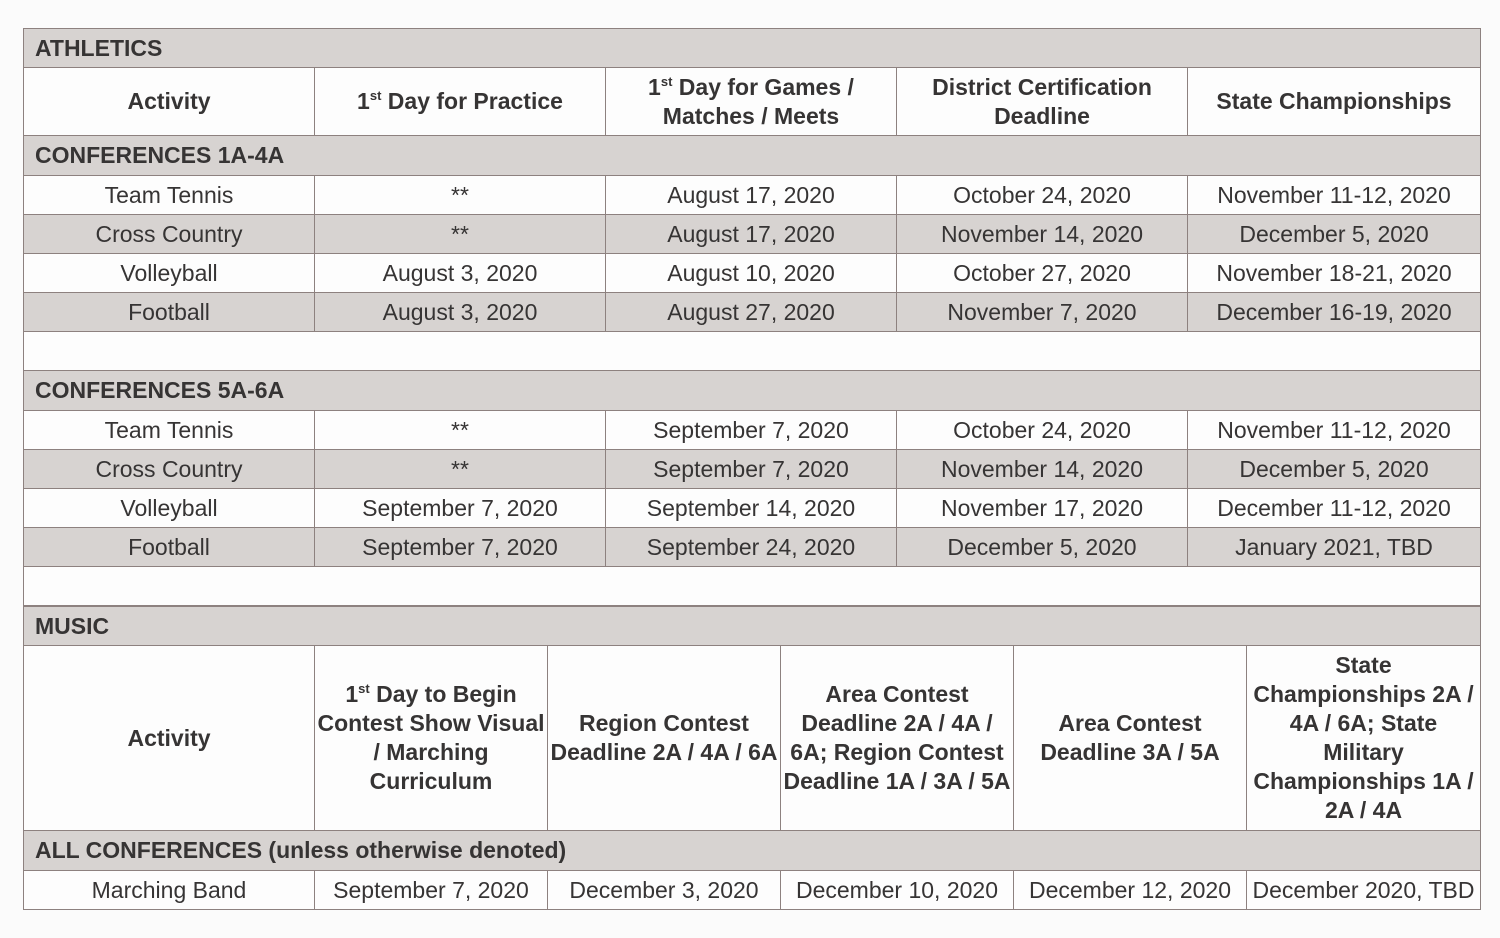 Image resolution: width=1500 pixels, height=938 pixels. I want to click on column-header: Area Contest Deadline 3A / 5A, so click(1130, 738).